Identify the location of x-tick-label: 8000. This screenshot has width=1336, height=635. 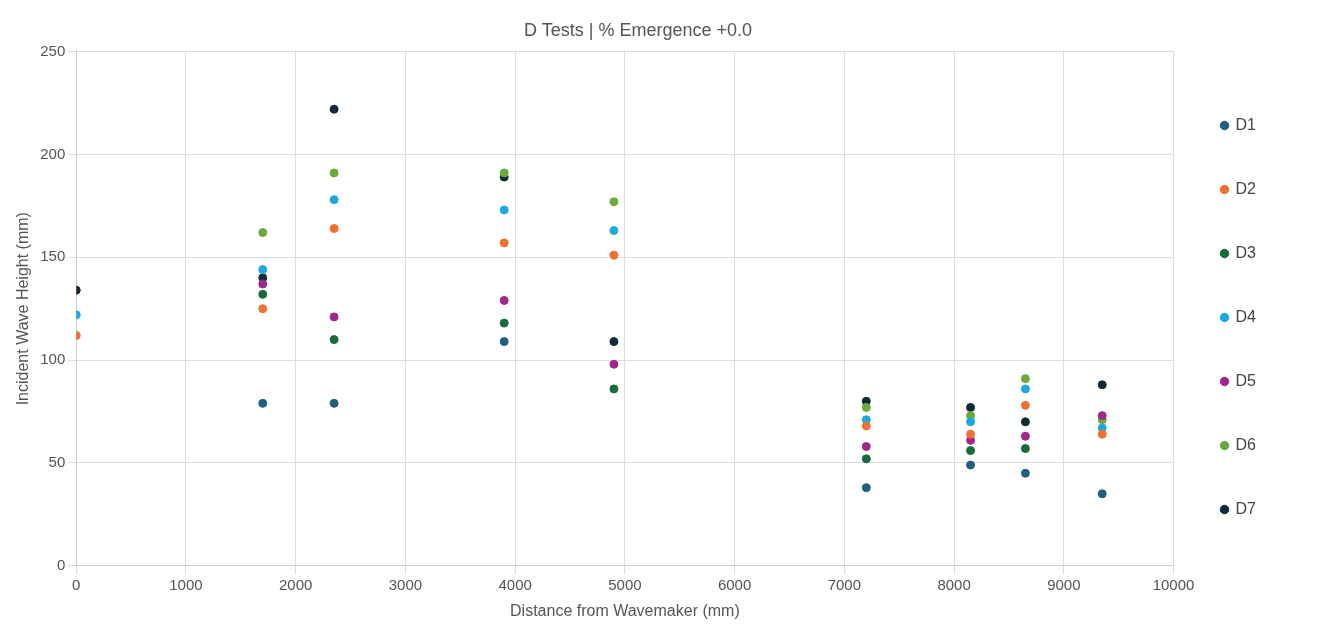
(954, 584).